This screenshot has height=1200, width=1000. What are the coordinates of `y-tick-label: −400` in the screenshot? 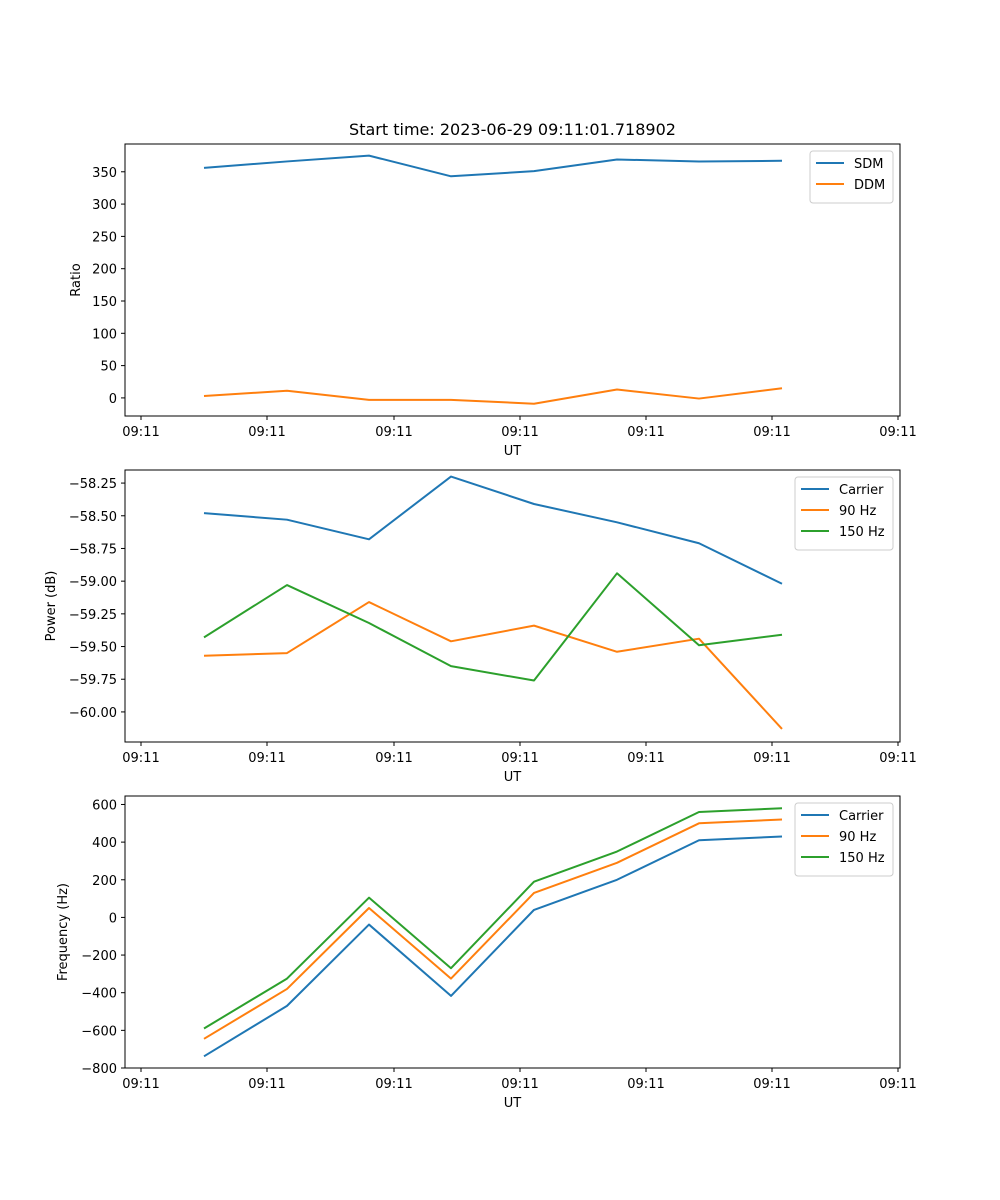 It's located at (99, 994).